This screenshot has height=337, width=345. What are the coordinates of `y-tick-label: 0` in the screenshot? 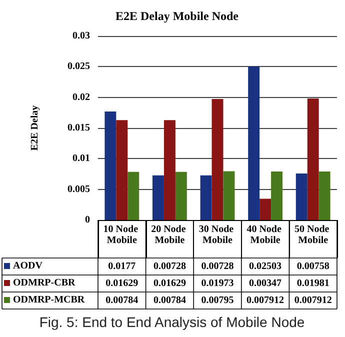 It's located at (87, 220).